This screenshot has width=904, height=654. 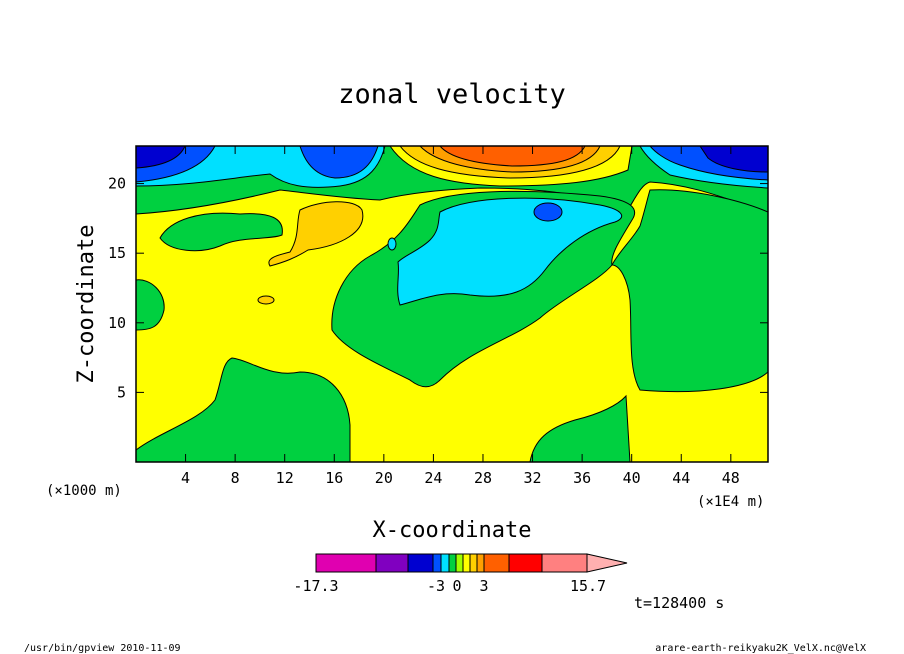 I want to click on x-tick-label: 16, so click(x=334, y=478).